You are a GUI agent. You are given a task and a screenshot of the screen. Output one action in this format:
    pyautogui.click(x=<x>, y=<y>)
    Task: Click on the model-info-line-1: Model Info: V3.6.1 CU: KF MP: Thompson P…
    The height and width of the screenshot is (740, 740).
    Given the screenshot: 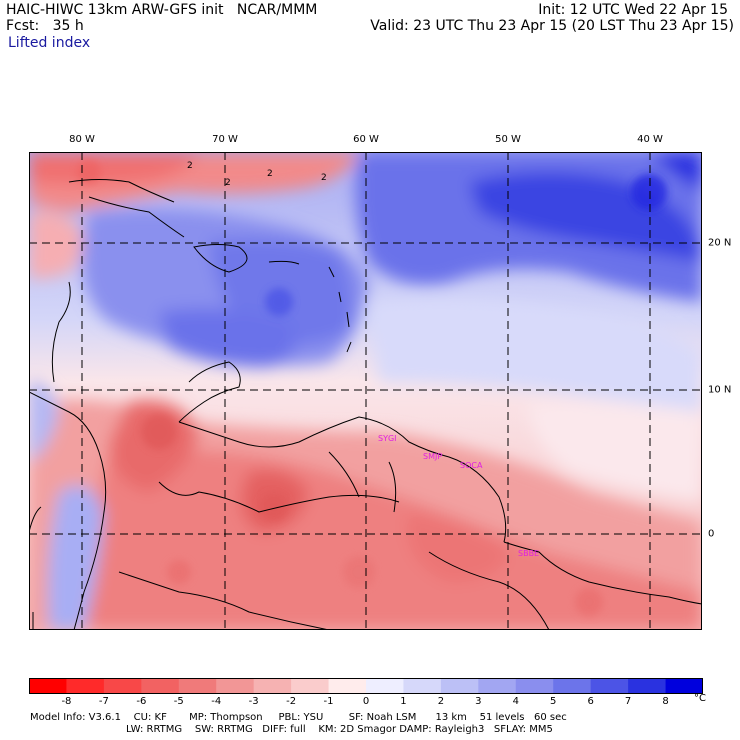 What is the action you would take?
    pyautogui.click(x=298, y=717)
    